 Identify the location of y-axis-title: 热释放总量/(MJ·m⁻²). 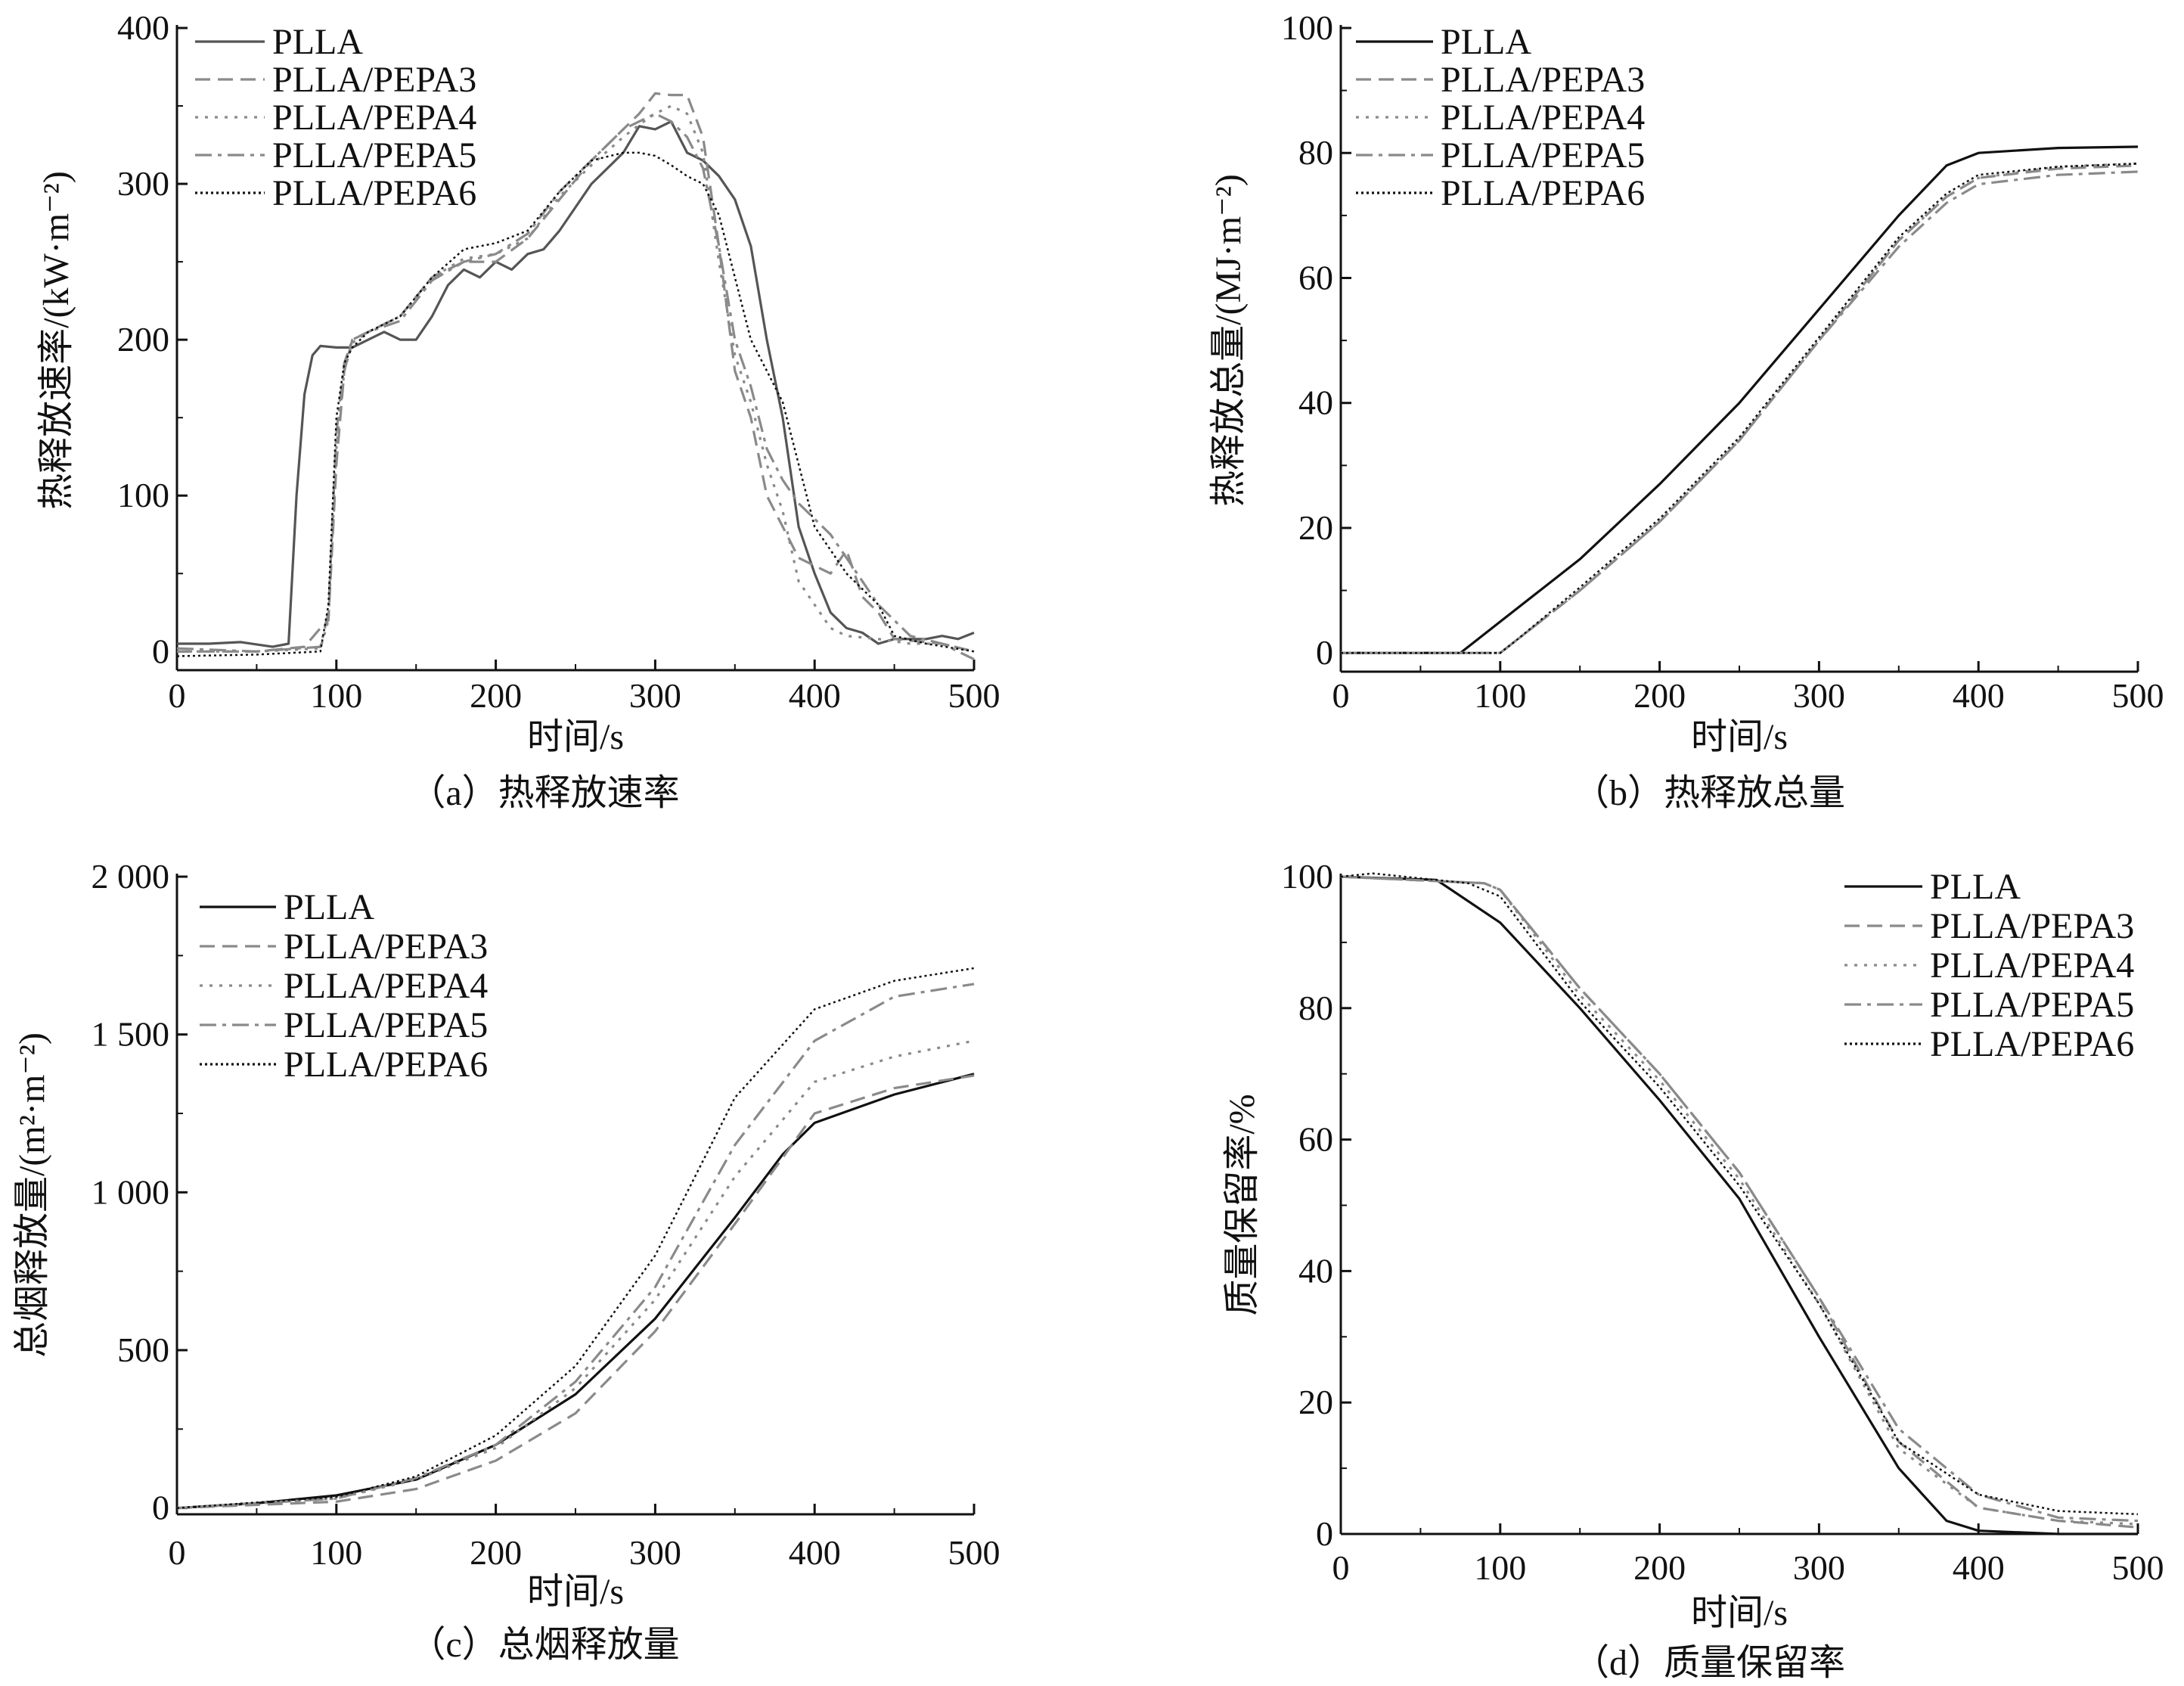
(1228, 340).